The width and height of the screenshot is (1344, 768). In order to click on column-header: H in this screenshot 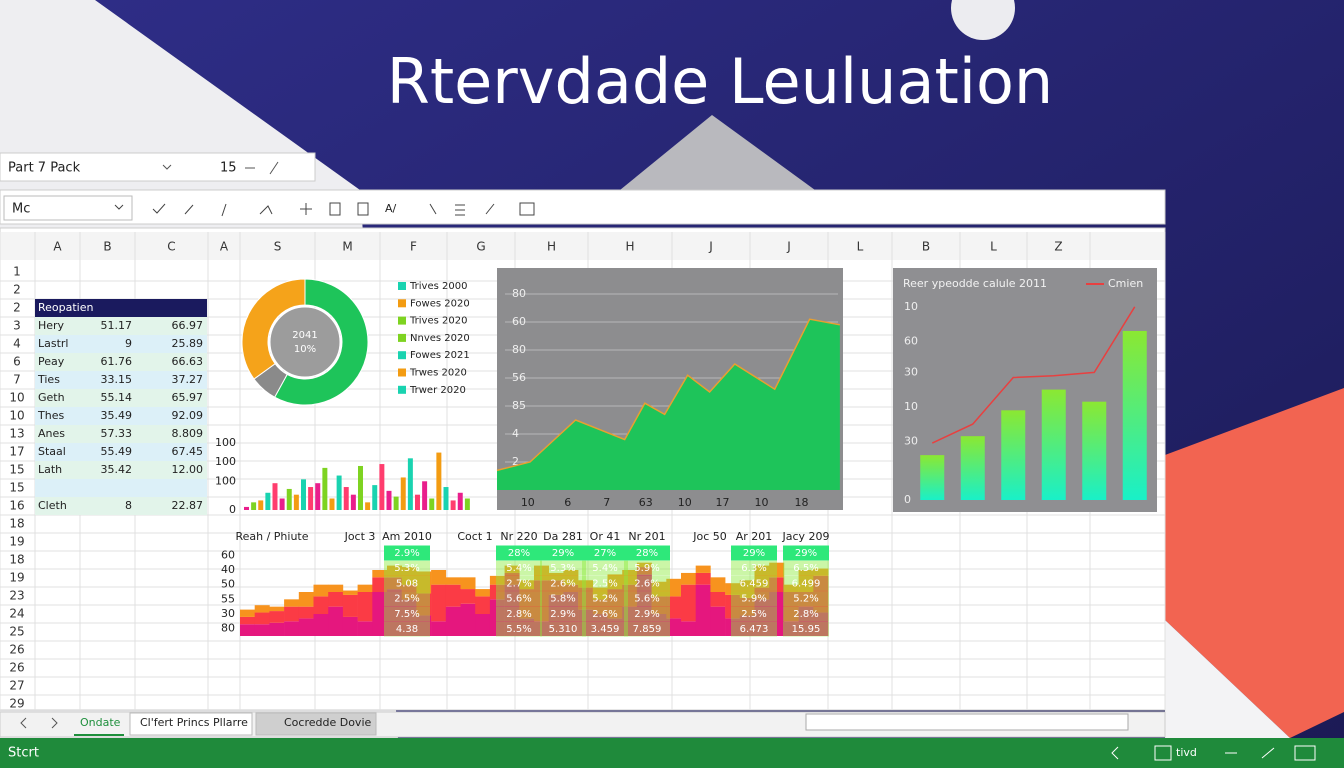, I will do `click(629, 247)`.